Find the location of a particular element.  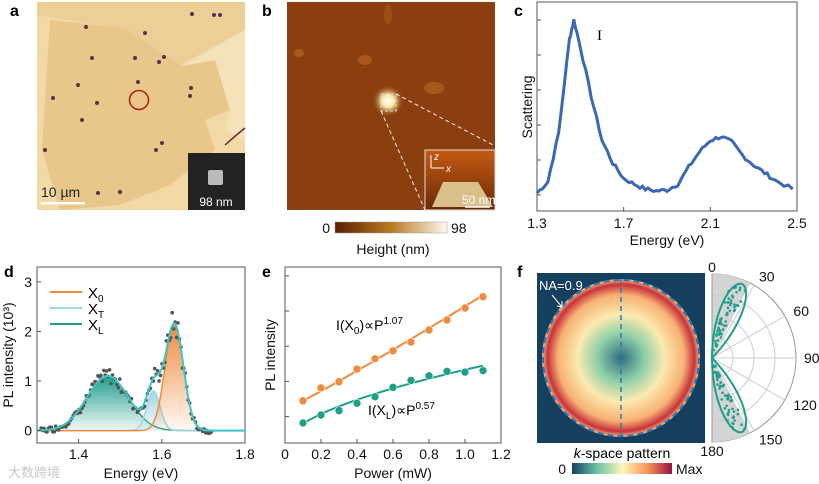

fit-equation-exponent: 1.07 is located at coordinates (393, 321).